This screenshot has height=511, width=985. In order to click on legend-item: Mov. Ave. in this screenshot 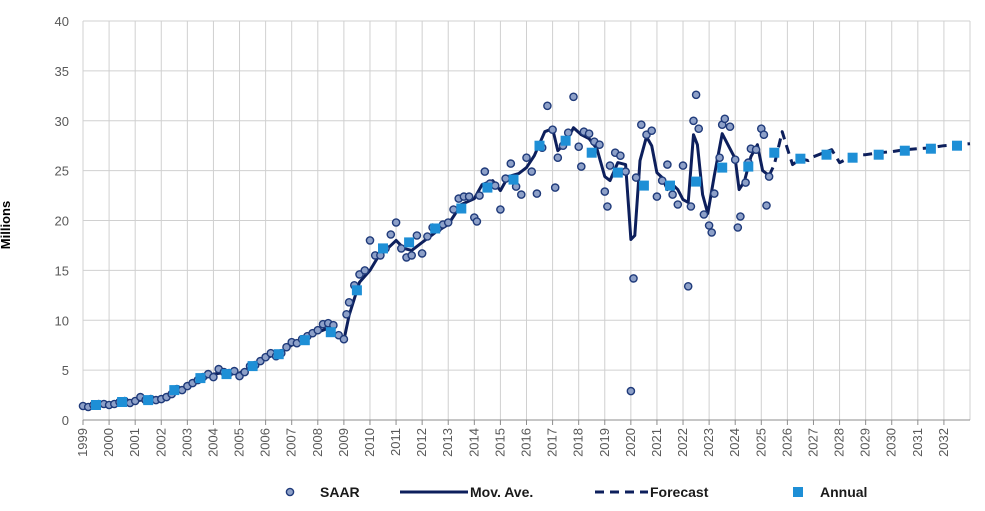, I will do `click(466, 492)`.